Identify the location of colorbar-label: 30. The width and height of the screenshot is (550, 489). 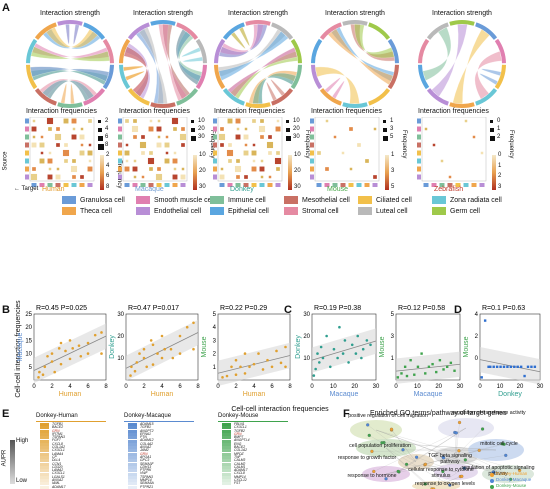
(297, 187).